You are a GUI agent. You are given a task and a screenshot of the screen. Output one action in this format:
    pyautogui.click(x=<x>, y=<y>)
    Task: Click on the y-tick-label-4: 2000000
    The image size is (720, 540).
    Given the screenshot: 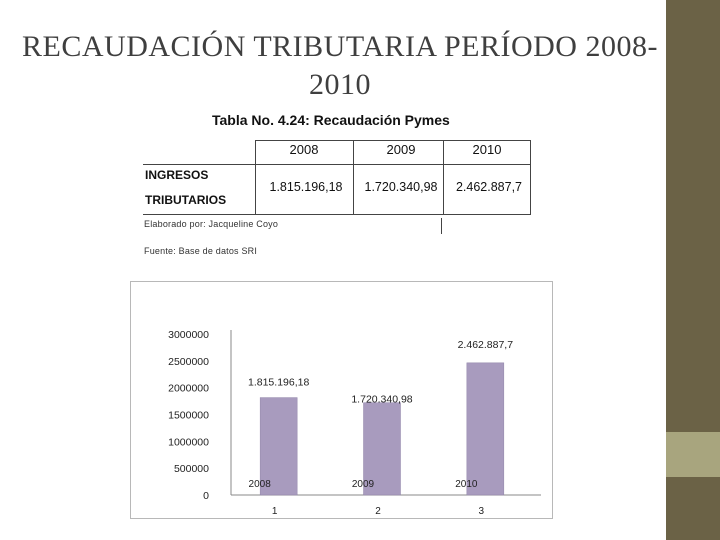 What is the action you would take?
    pyautogui.click(x=188, y=389)
    